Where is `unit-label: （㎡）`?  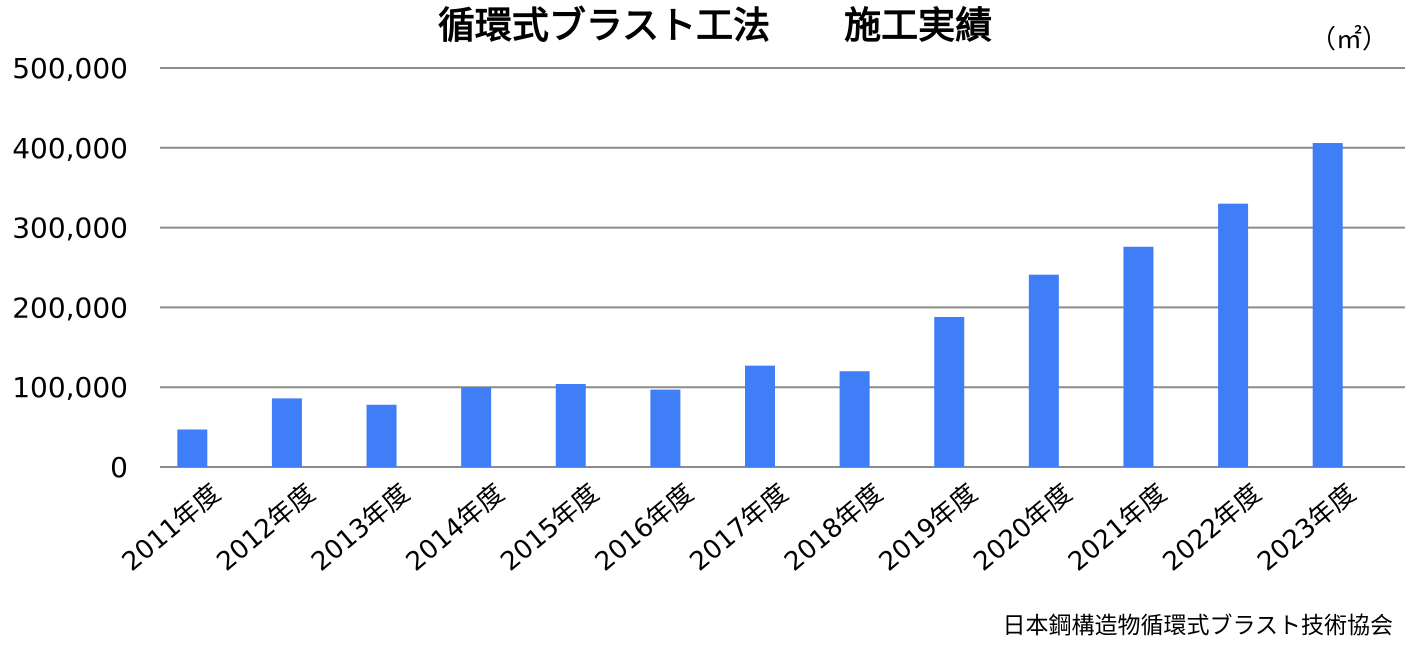 unit-label: （㎡） is located at coordinates (1349, 40).